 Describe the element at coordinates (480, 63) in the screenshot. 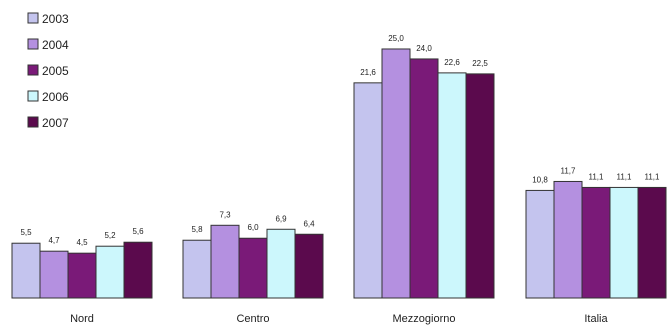

I see `data-label-mezzogiorno-2007: 22,5` at that location.